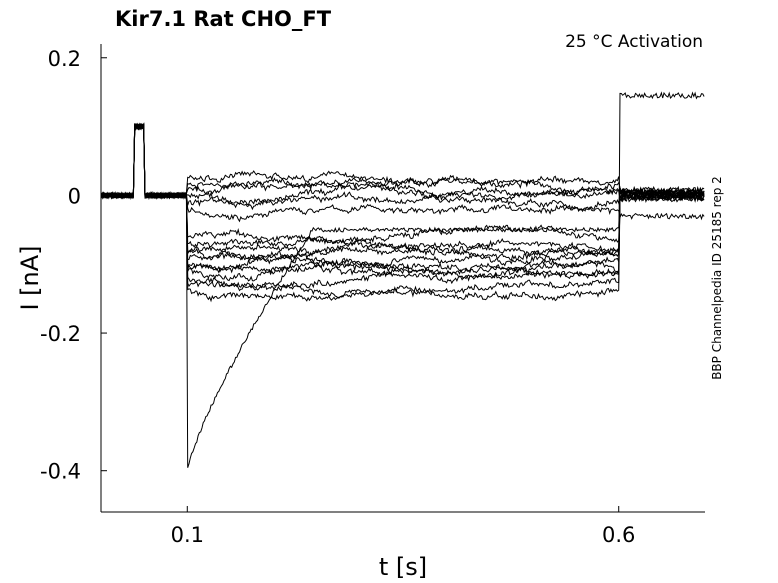  I want to click on y-tick-label: -0.2, so click(60, 334).